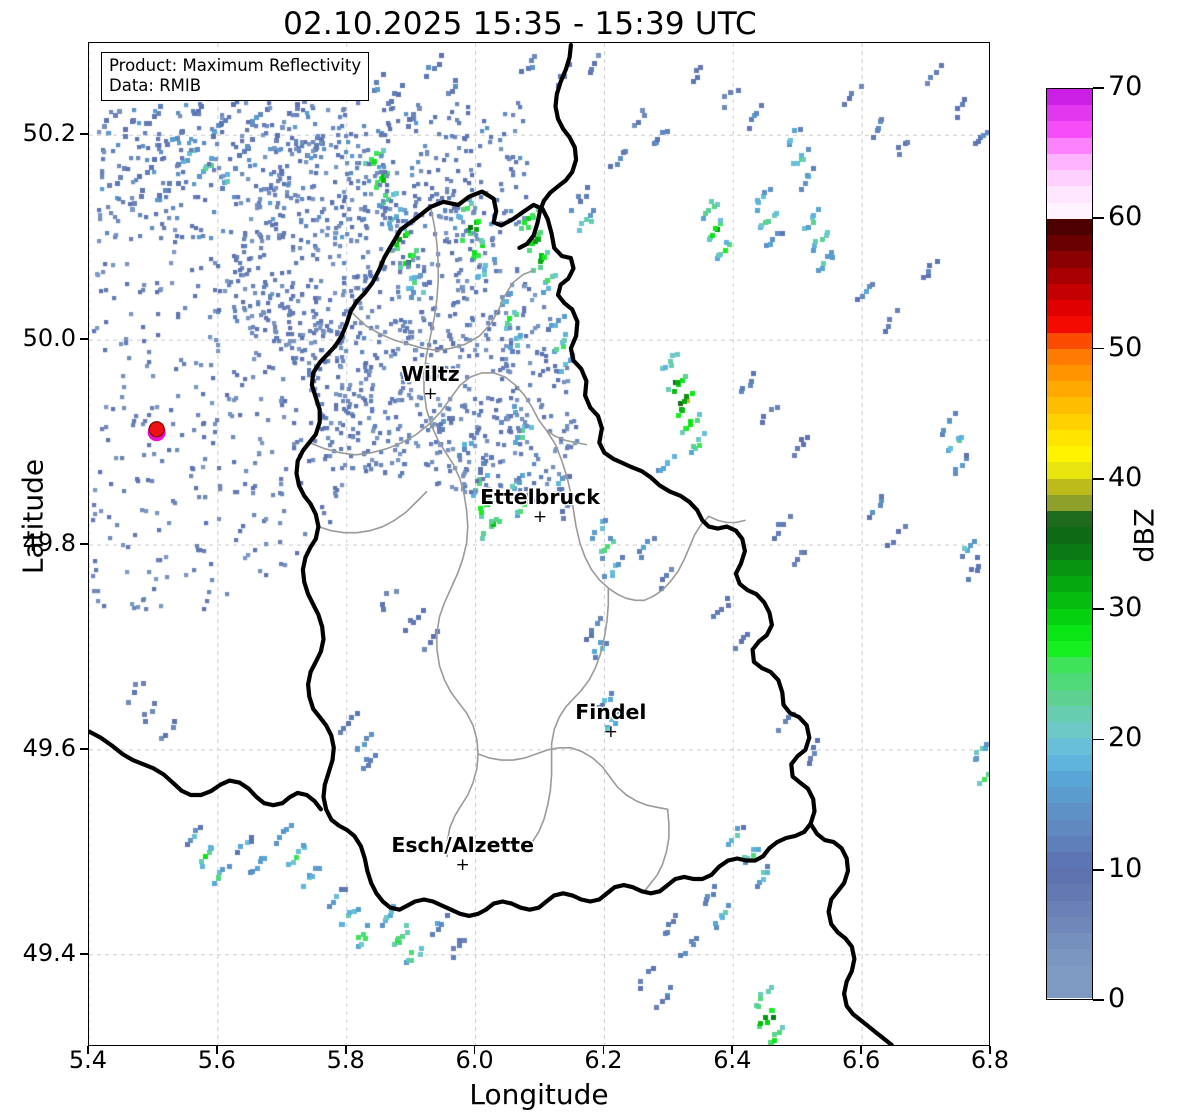 Image resolution: width=1179 pixels, height=1117 pixels. What do you see at coordinates (235, 77) in the screenshot?
I see `product-info-box: Product: Maximum Reflectivity Data: RMIB` at bounding box center [235, 77].